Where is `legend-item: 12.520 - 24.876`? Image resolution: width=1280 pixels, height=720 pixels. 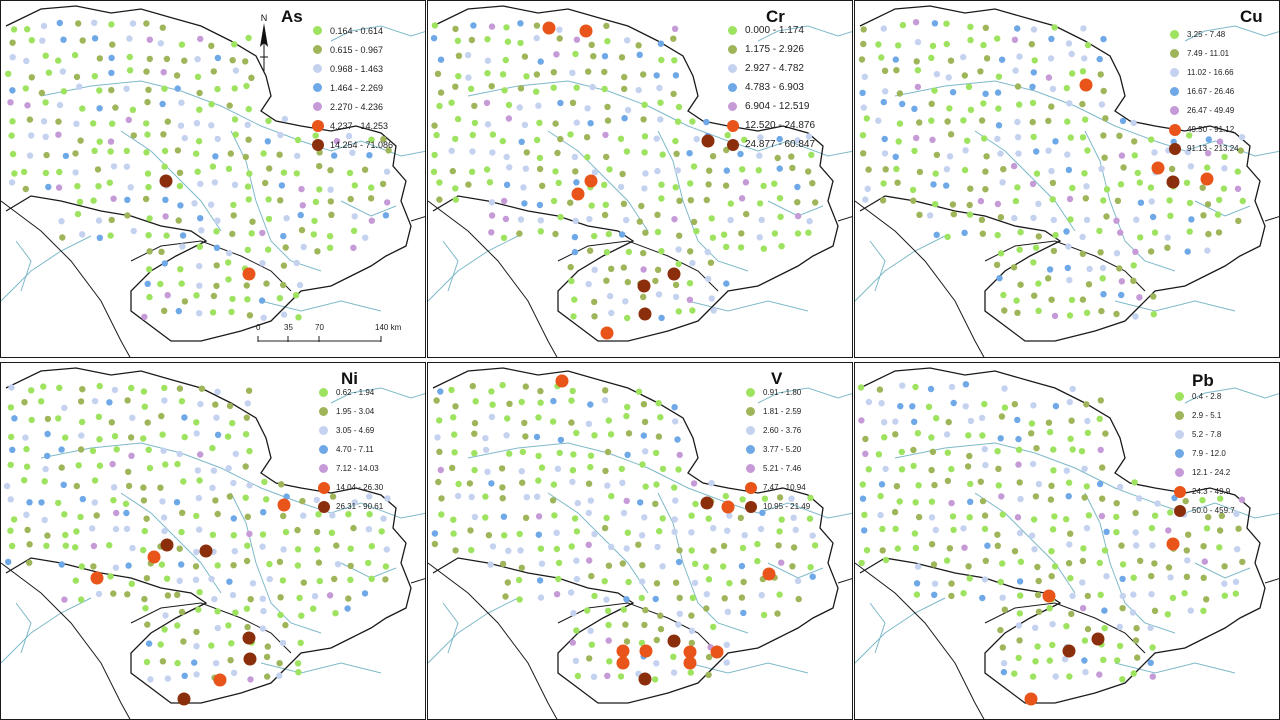
legend-item: 12.520 - 24.876 is located at coordinates (771, 125).